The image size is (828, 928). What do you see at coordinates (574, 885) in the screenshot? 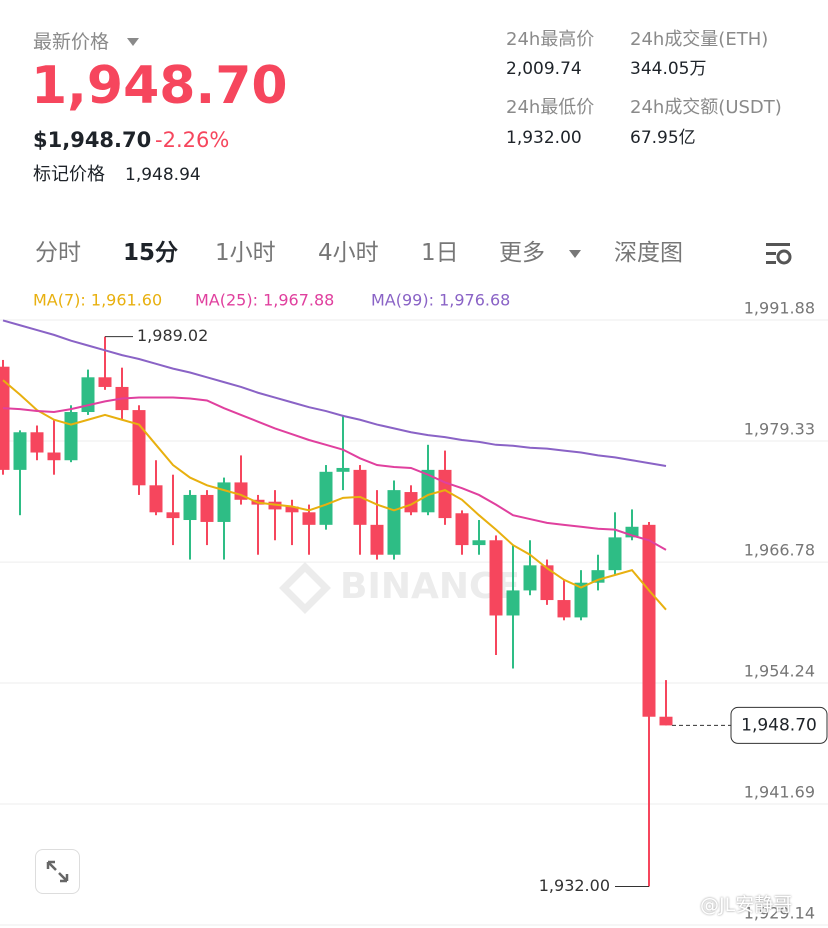
I see `low-label: 1,932.00` at bounding box center [574, 885].